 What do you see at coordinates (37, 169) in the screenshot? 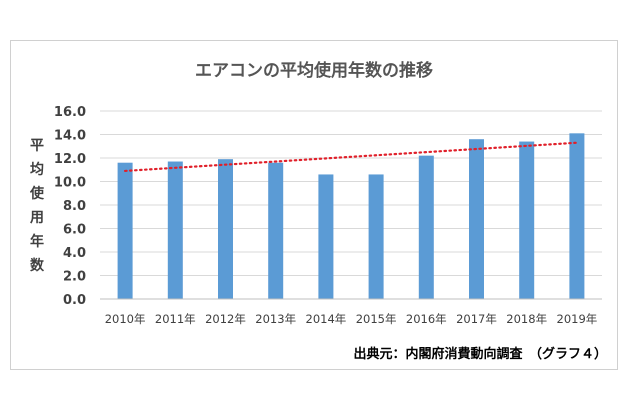
I see `y-axis-label-char: 均` at bounding box center [37, 169].